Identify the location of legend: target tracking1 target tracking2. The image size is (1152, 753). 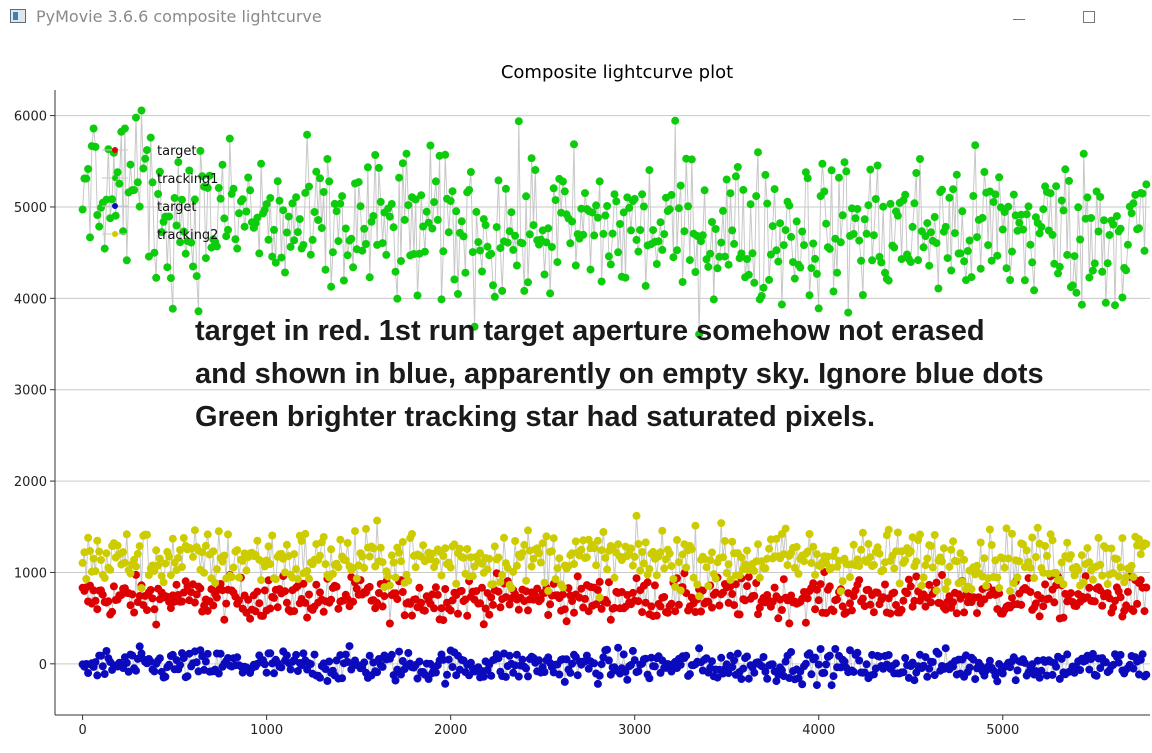
(160, 193).